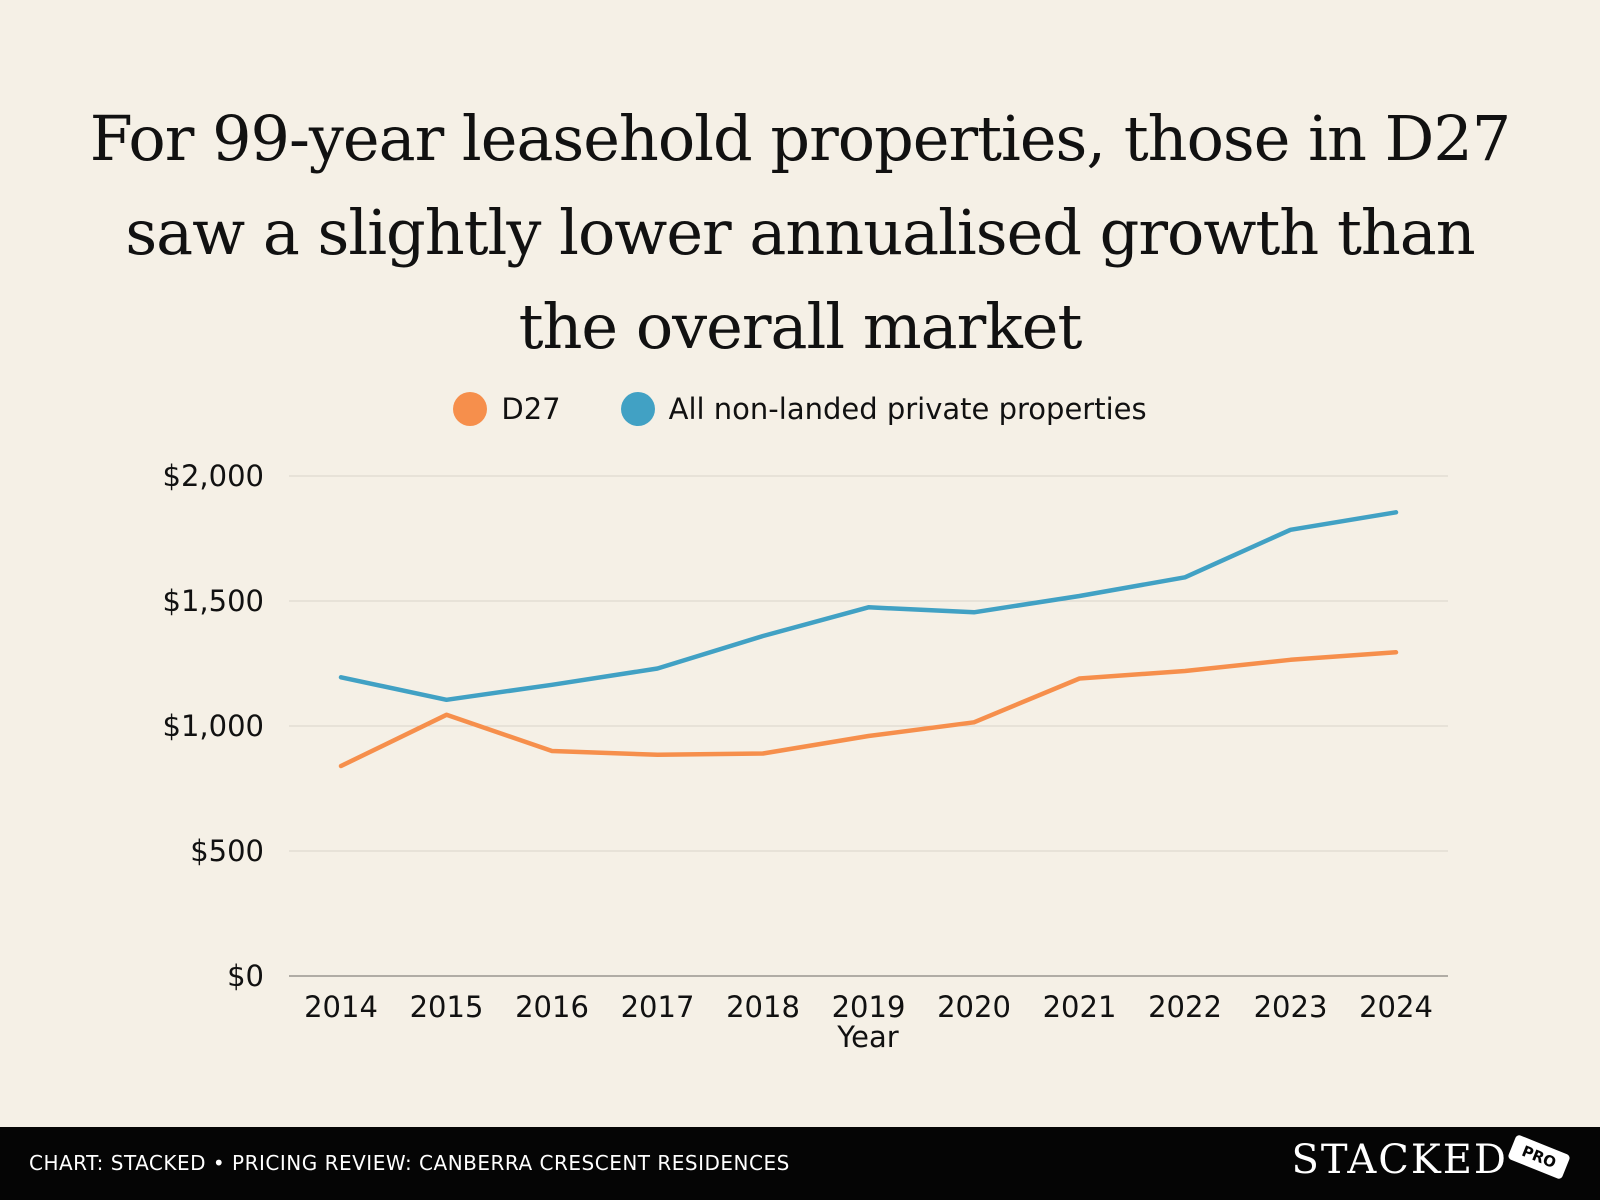  Describe the element at coordinates (907, 409) in the screenshot. I see `legend-label-all: All non-landed private properties` at that location.